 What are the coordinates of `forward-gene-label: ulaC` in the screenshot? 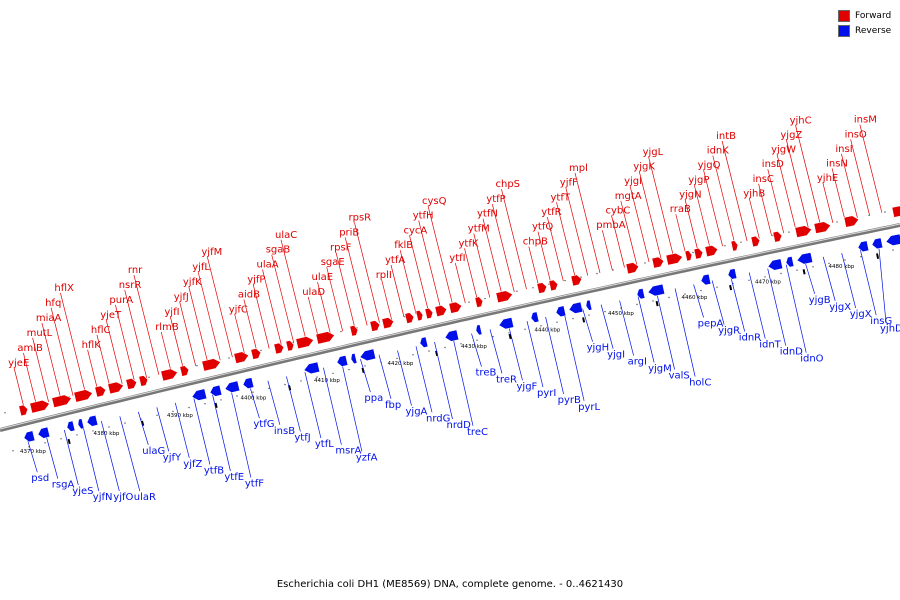 It's located at (286, 235).